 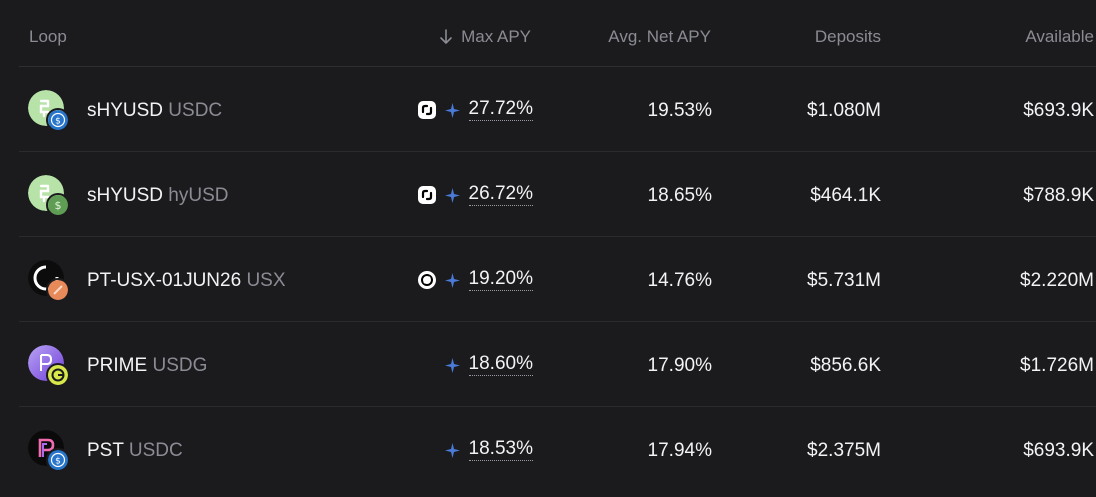 I want to click on max-apy-value: 26.72%, so click(x=500, y=194).